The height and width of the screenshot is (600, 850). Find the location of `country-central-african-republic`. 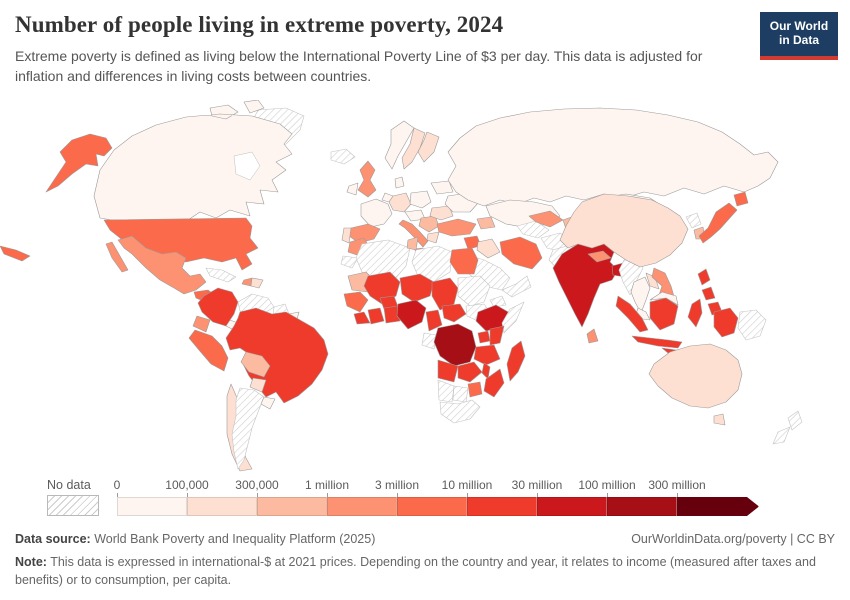

country-central-african-republic is located at coordinates (454, 313).